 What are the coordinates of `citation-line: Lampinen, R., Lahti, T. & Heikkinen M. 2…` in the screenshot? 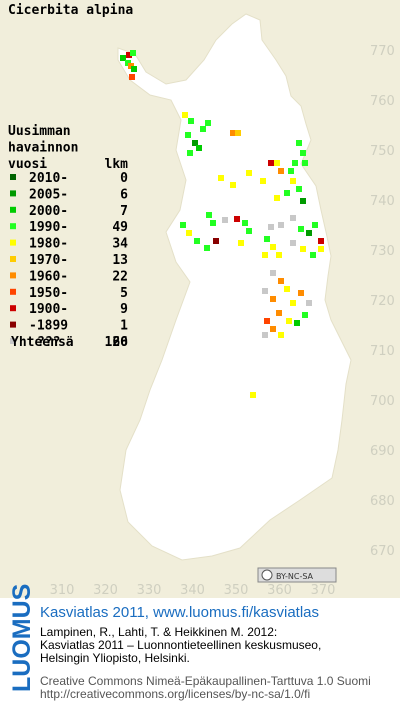 It's located at (158, 632).